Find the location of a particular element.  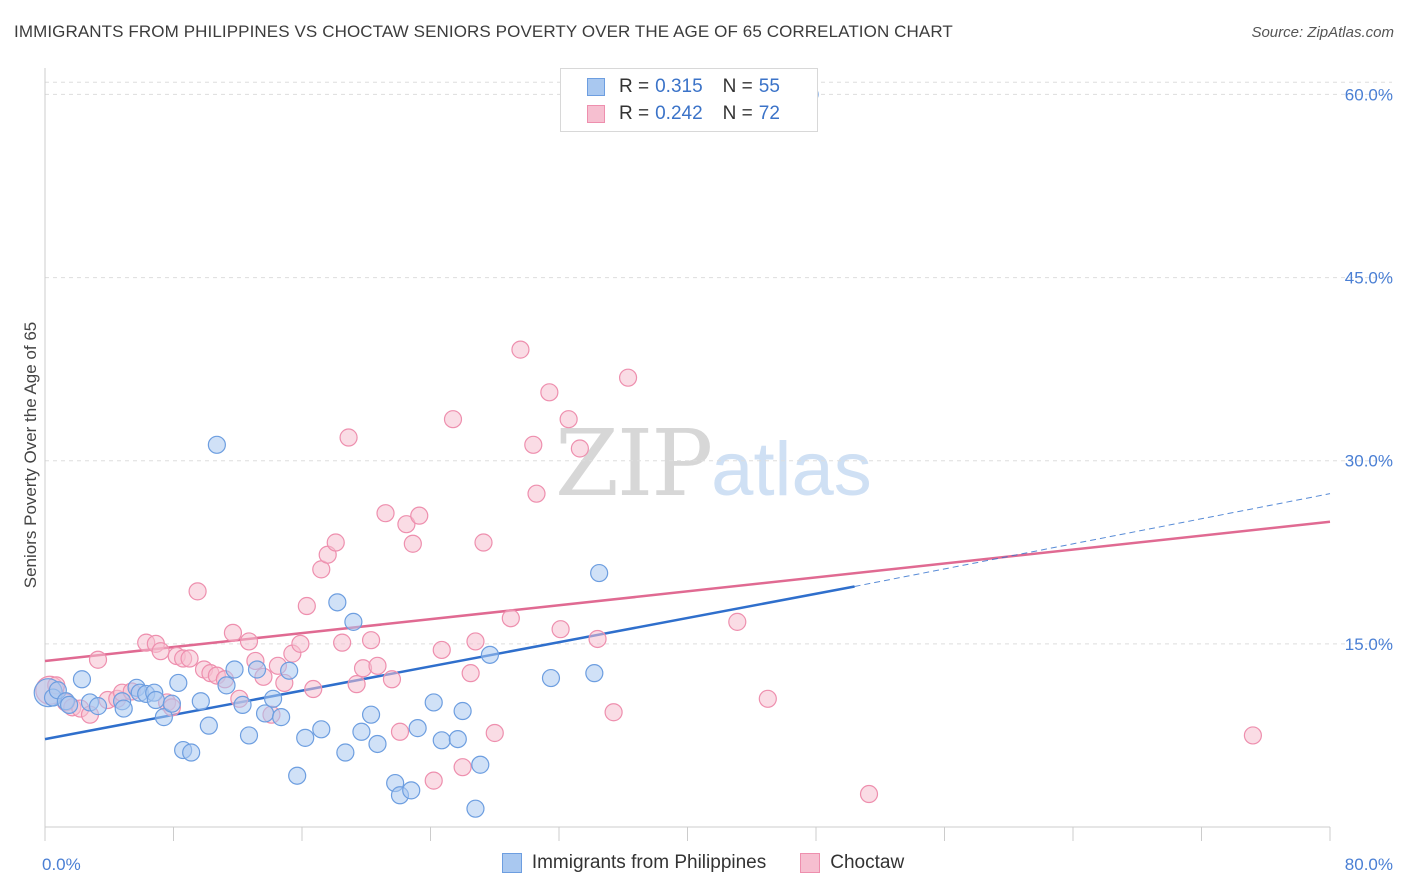

legend: R = 0.315 N = 55 R = 0.242 N = 72 is located at coordinates (689, 100).